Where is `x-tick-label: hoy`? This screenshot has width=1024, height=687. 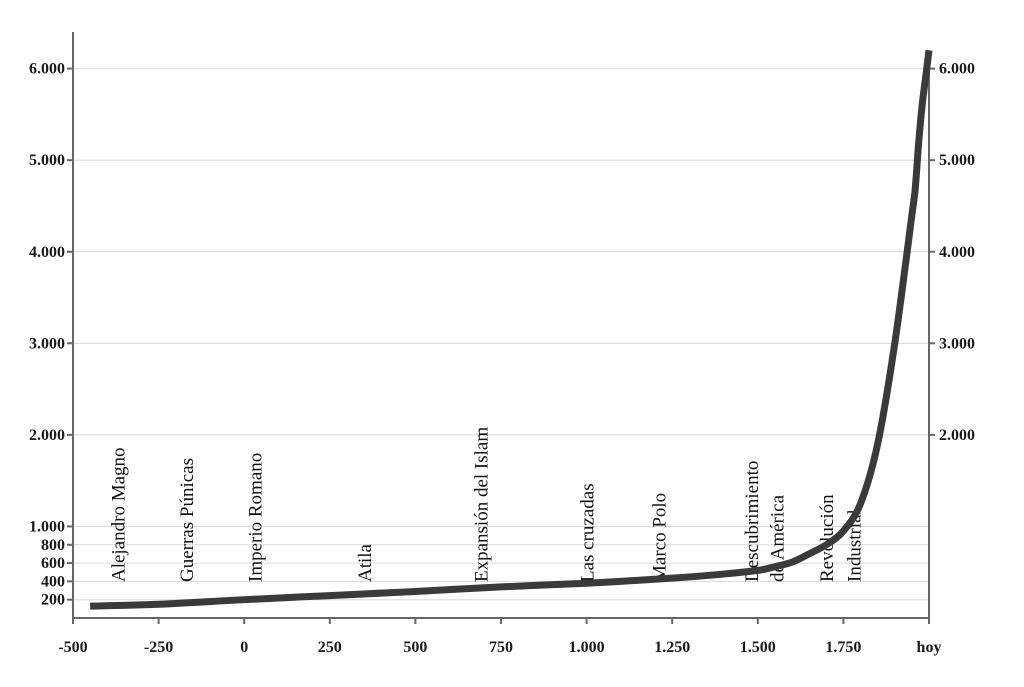 x-tick-label: hoy is located at coordinates (929, 647).